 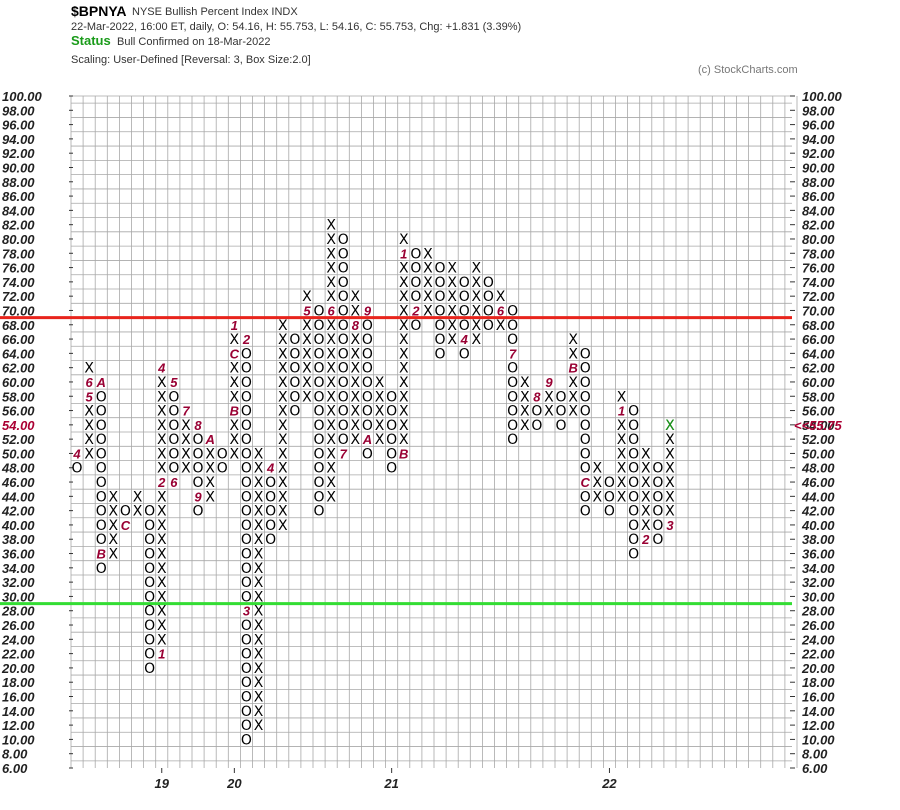 I want to click on y-tick-label-right: 68.00, so click(x=818, y=325).